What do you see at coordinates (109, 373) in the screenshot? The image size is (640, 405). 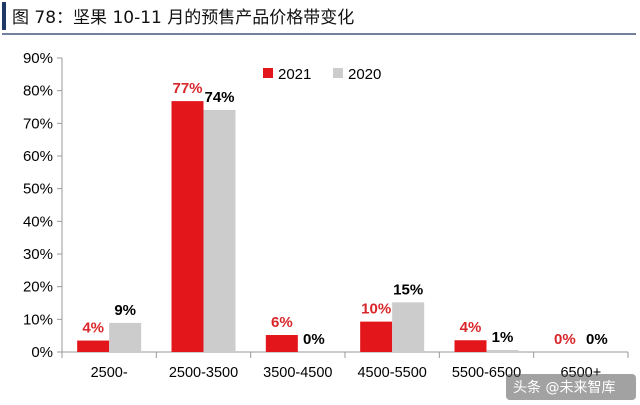 I see `x-category-label: 2500-` at bounding box center [109, 373].